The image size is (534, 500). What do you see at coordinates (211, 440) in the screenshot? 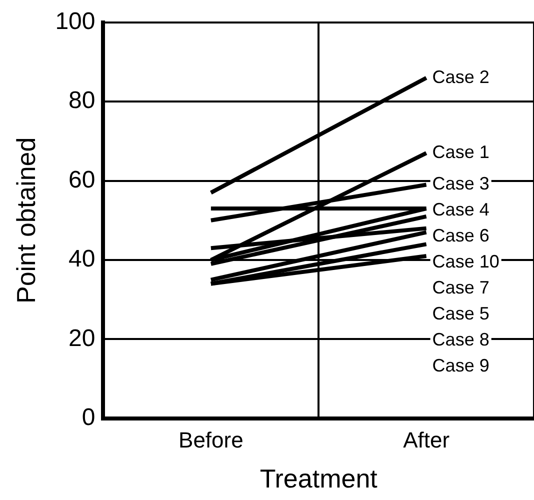
I see `x-tick-label: Before` at bounding box center [211, 440].